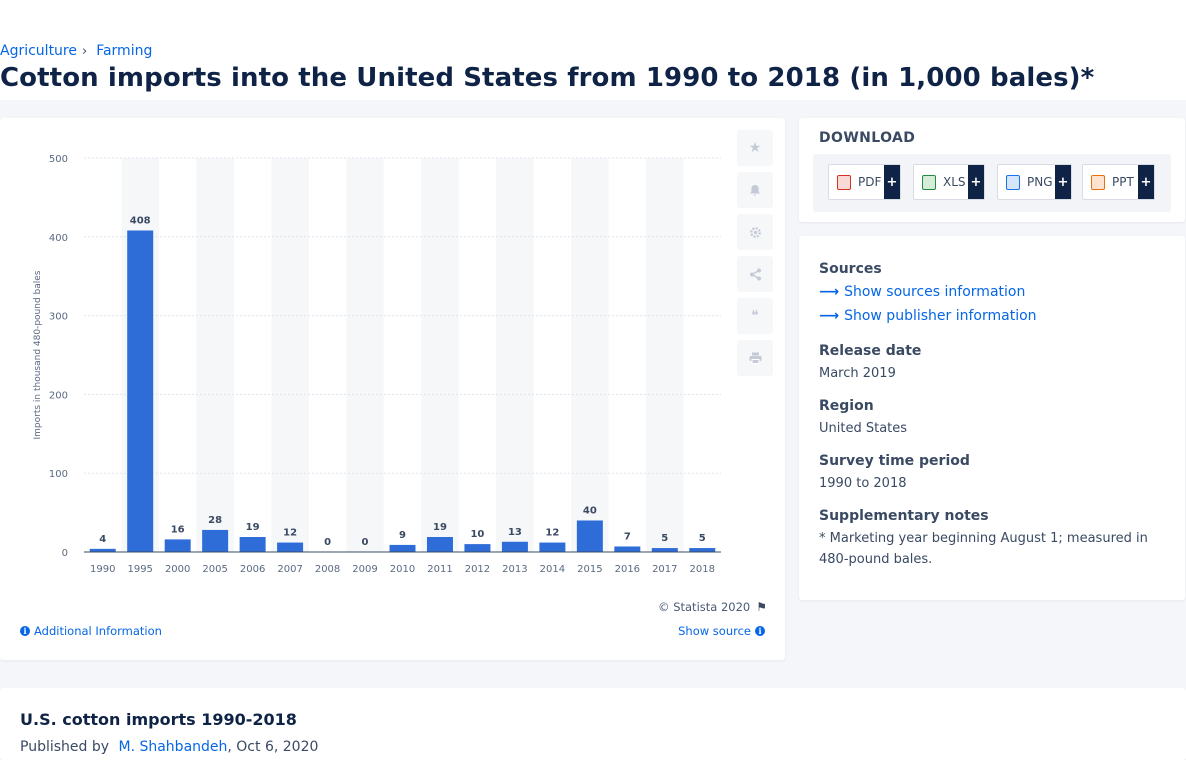 The width and height of the screenshot is (1186, 760). What do you see at coordinates (627, 569) in the screenshot?
I see `x-tick-label: 2016` at bounding box center [627, 569].